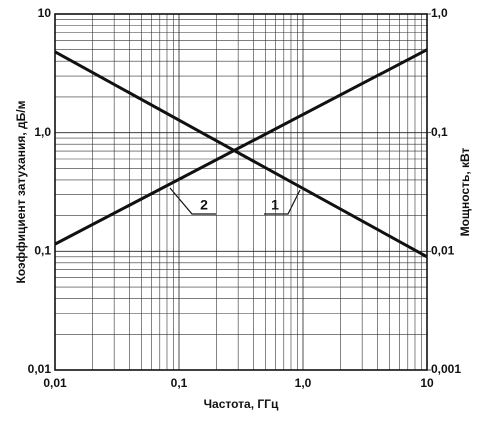 This screenshot has width=480, height=422. Describe the element at coordinates (204, 205) in the screenshot. I see `series-label: 2` at that location.